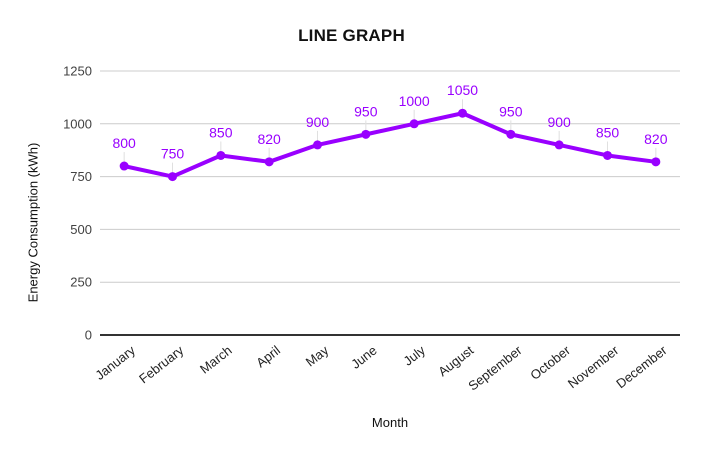  Describe the element at coordinates (77, 123) in the screenshot. I see `y-tick-label: 1000` at that location.